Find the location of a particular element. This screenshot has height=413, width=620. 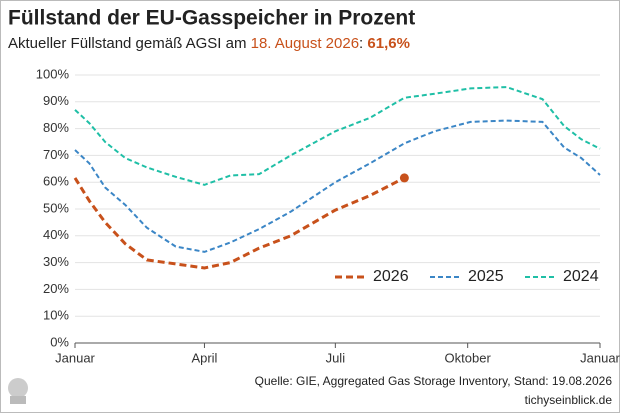

y-tick-label: 80% is located at coordinates (56, 127).